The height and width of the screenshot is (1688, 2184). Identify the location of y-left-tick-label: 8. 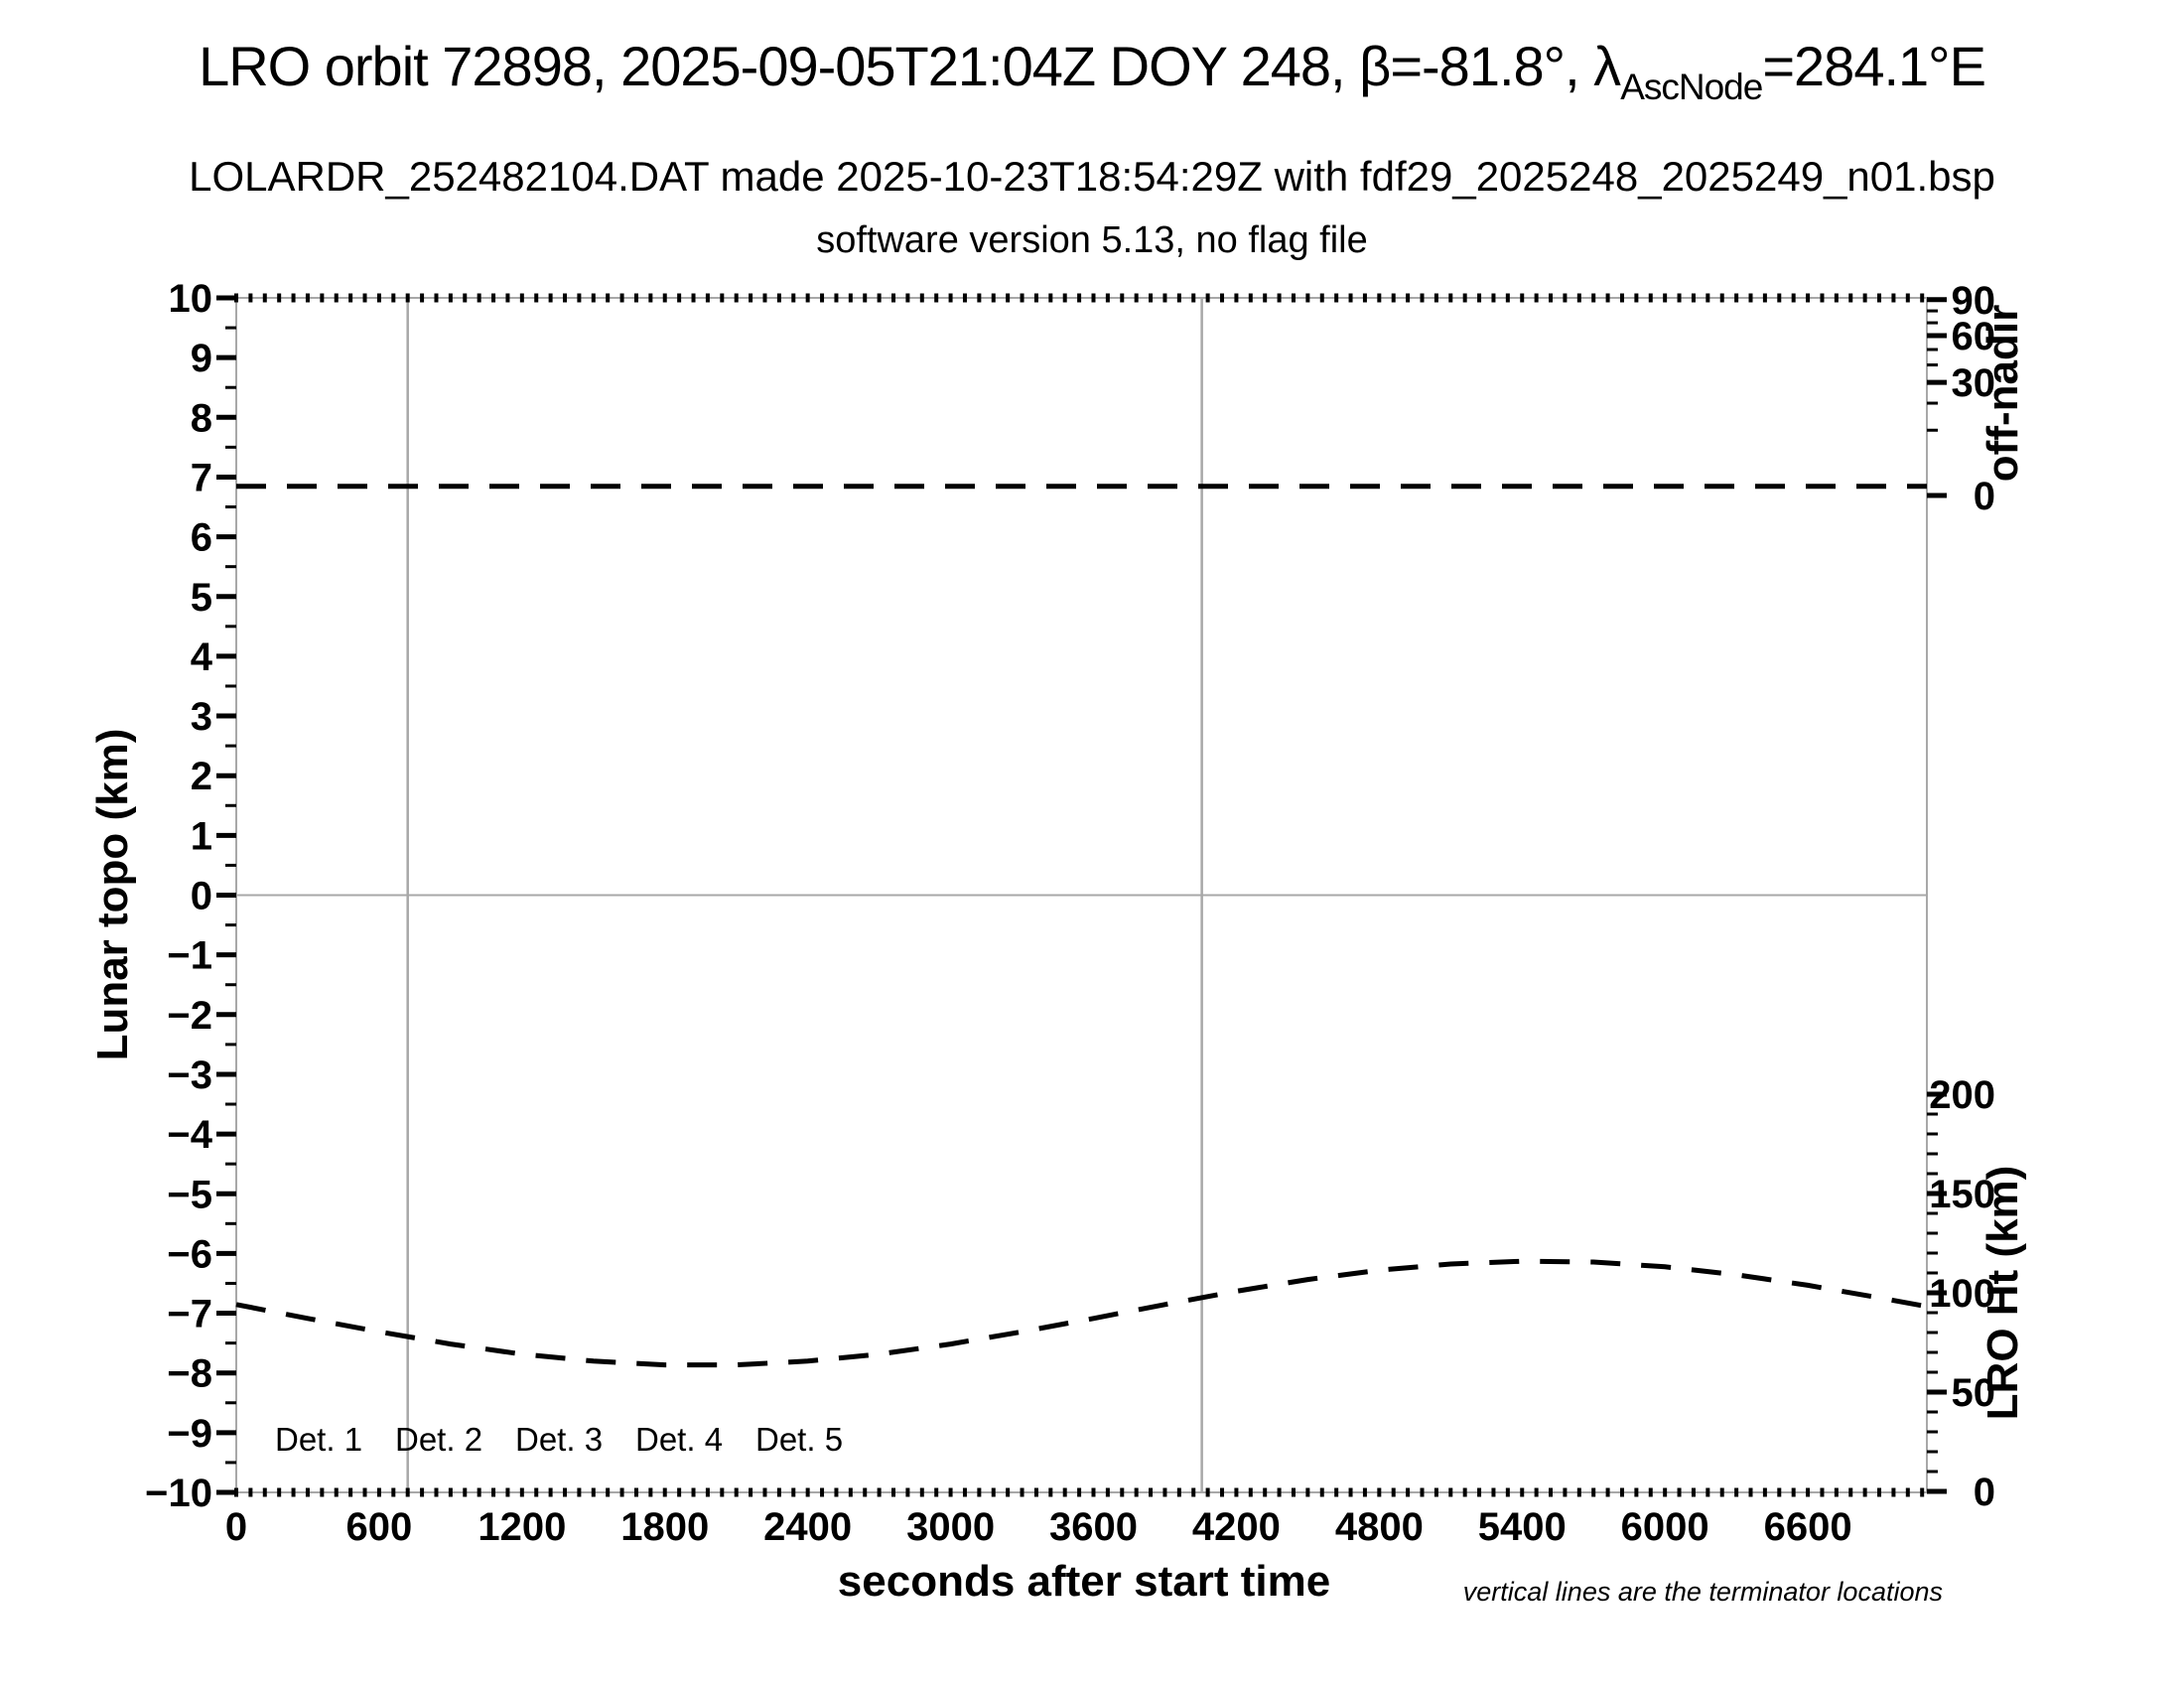
(201, 418).